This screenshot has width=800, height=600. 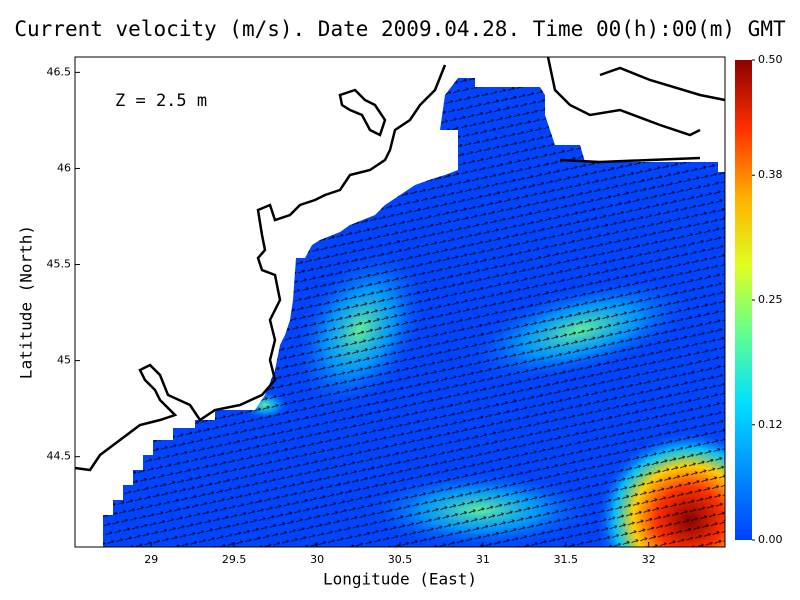 I want to click on colorbar-tick-label: 0.12, so click(x=770, y=424).